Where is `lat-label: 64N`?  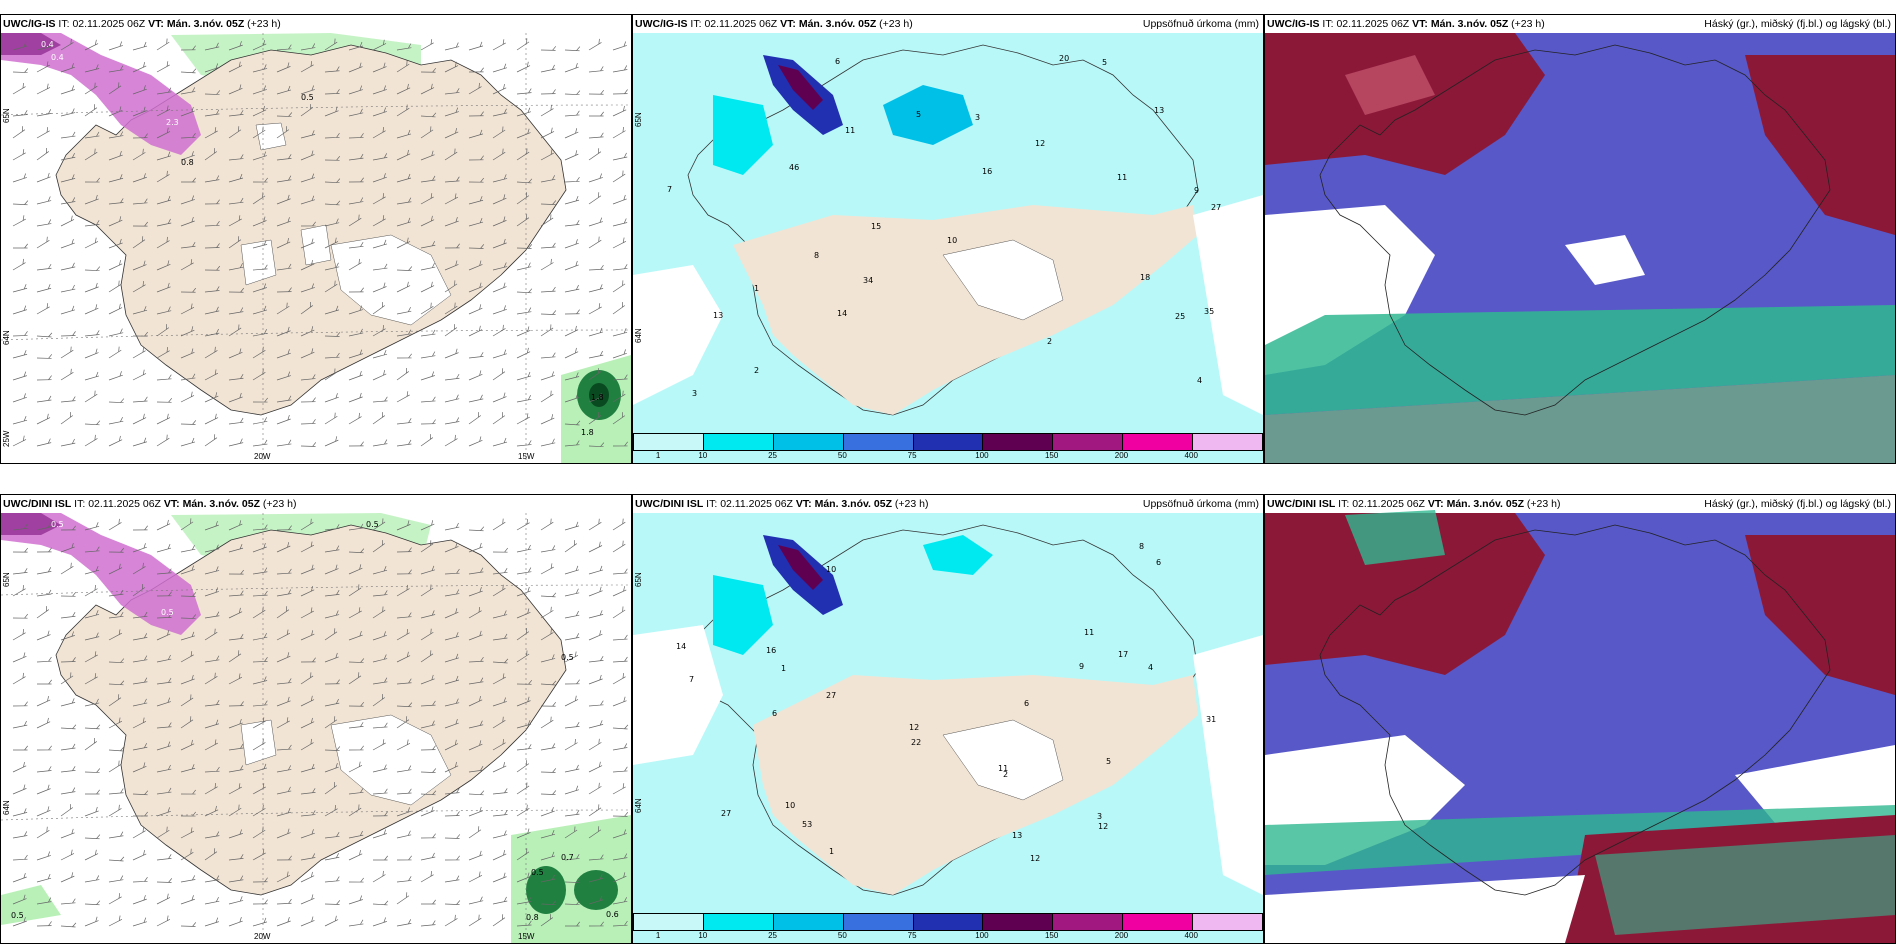 lat-label: 64N is located at coordinates (638, 805).